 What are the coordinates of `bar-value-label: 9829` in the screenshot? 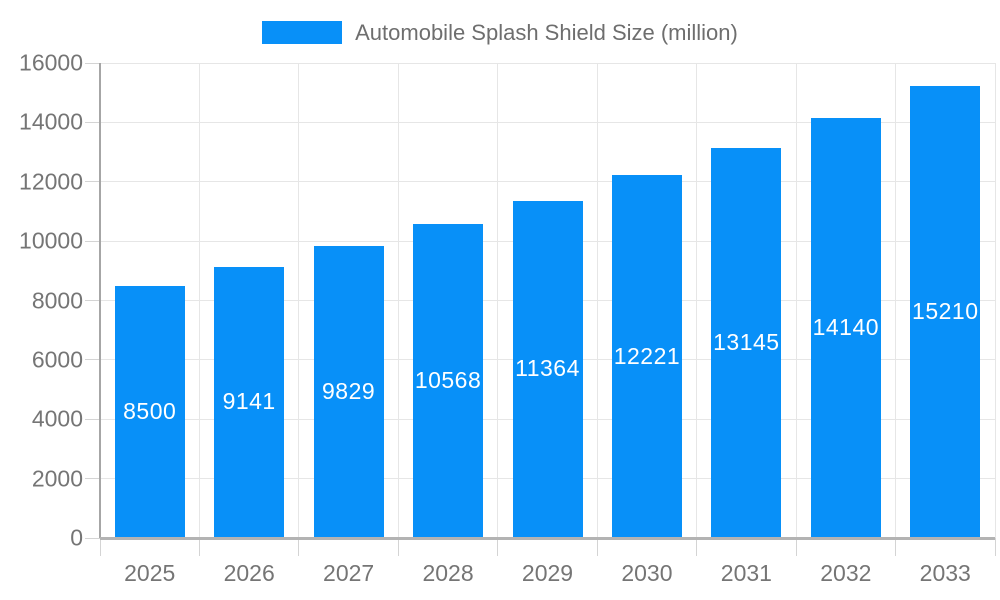 It's located at (349, 391).